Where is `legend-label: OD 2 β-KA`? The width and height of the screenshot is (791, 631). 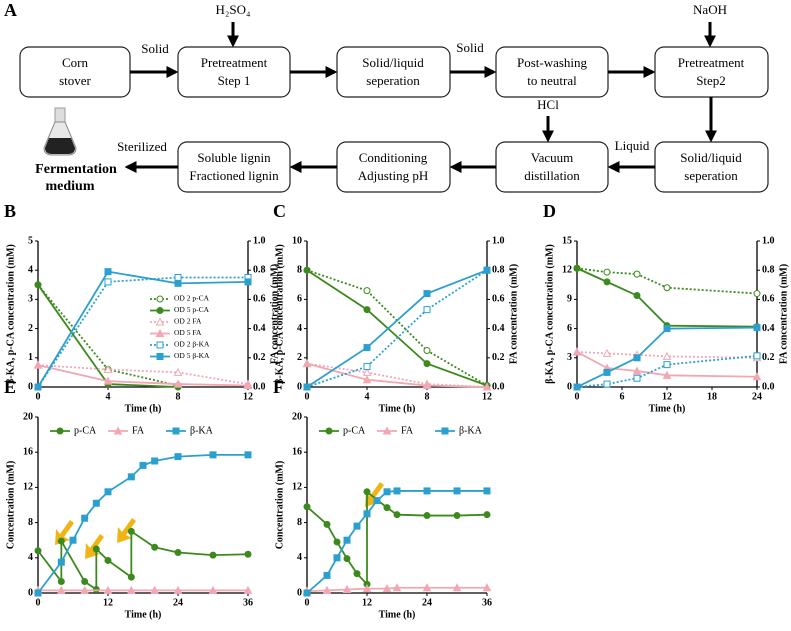 legend-label: OD 2 β-KA is located at coordinates (192, 344).